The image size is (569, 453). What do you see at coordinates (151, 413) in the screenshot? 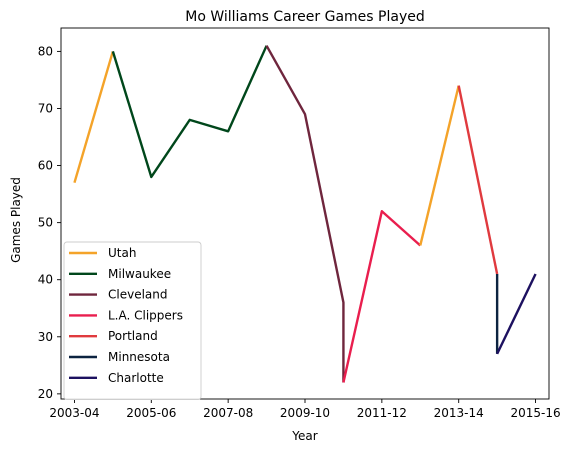
I see `x-tick-label: 2005-06` at bounding box center [151, 413].